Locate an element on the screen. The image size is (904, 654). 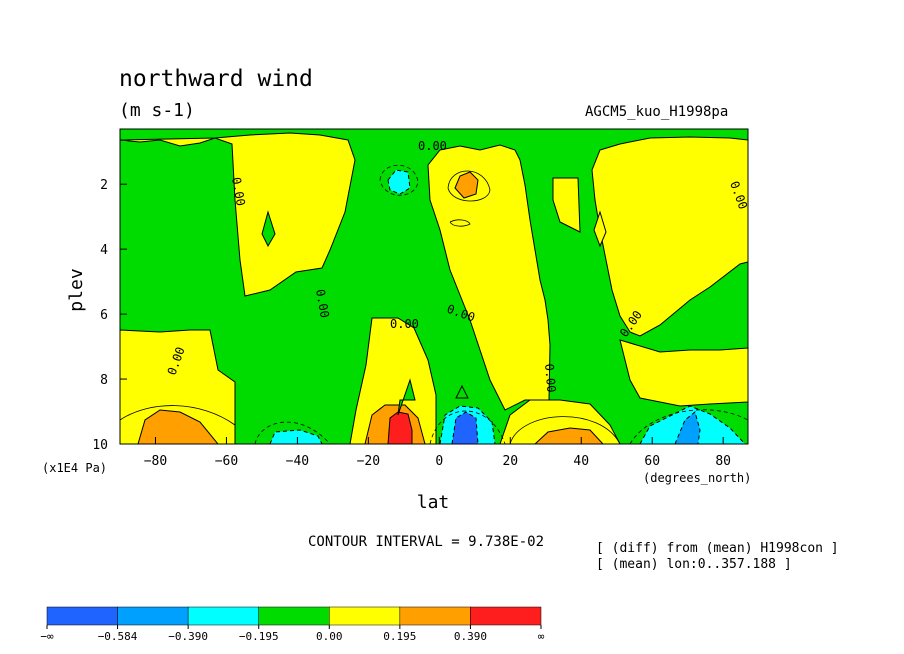
colorbar-label: 0.00 is located at coordinates (329, 636).